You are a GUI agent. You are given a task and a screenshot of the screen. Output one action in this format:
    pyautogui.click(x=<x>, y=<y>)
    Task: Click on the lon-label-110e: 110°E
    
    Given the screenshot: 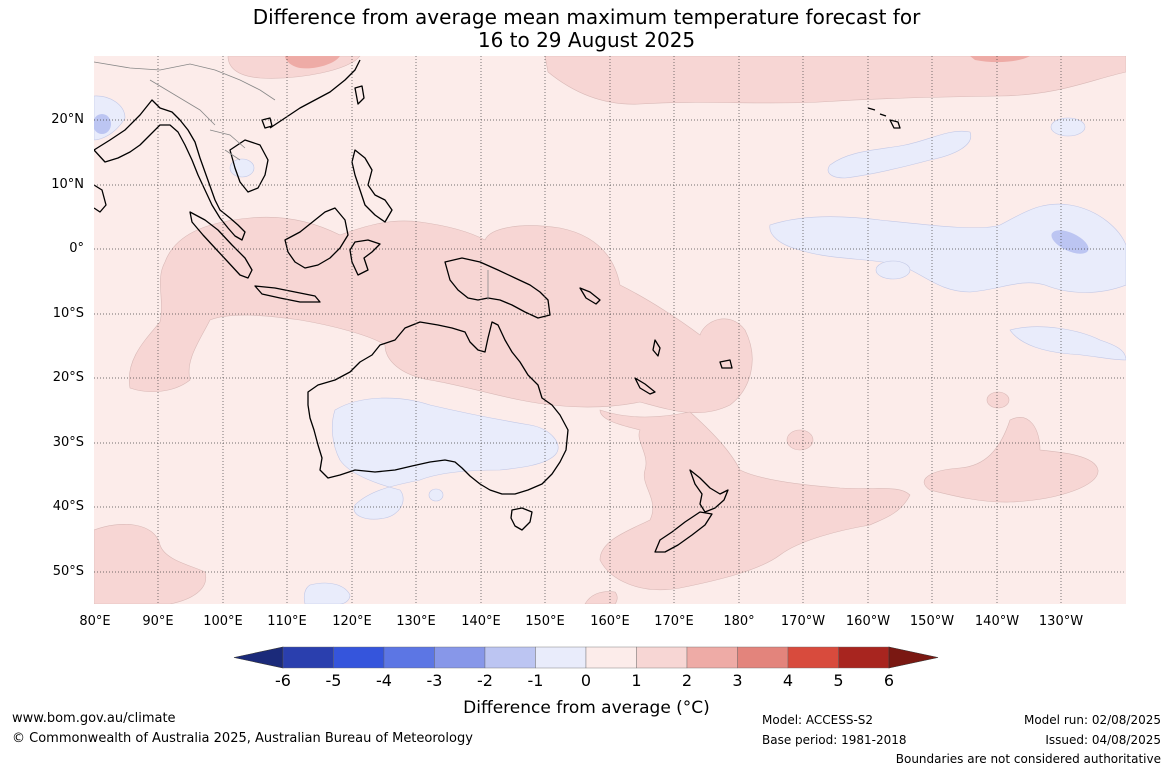 What is the action you would take?
    pyautogui.click(x=287, y=621)
    